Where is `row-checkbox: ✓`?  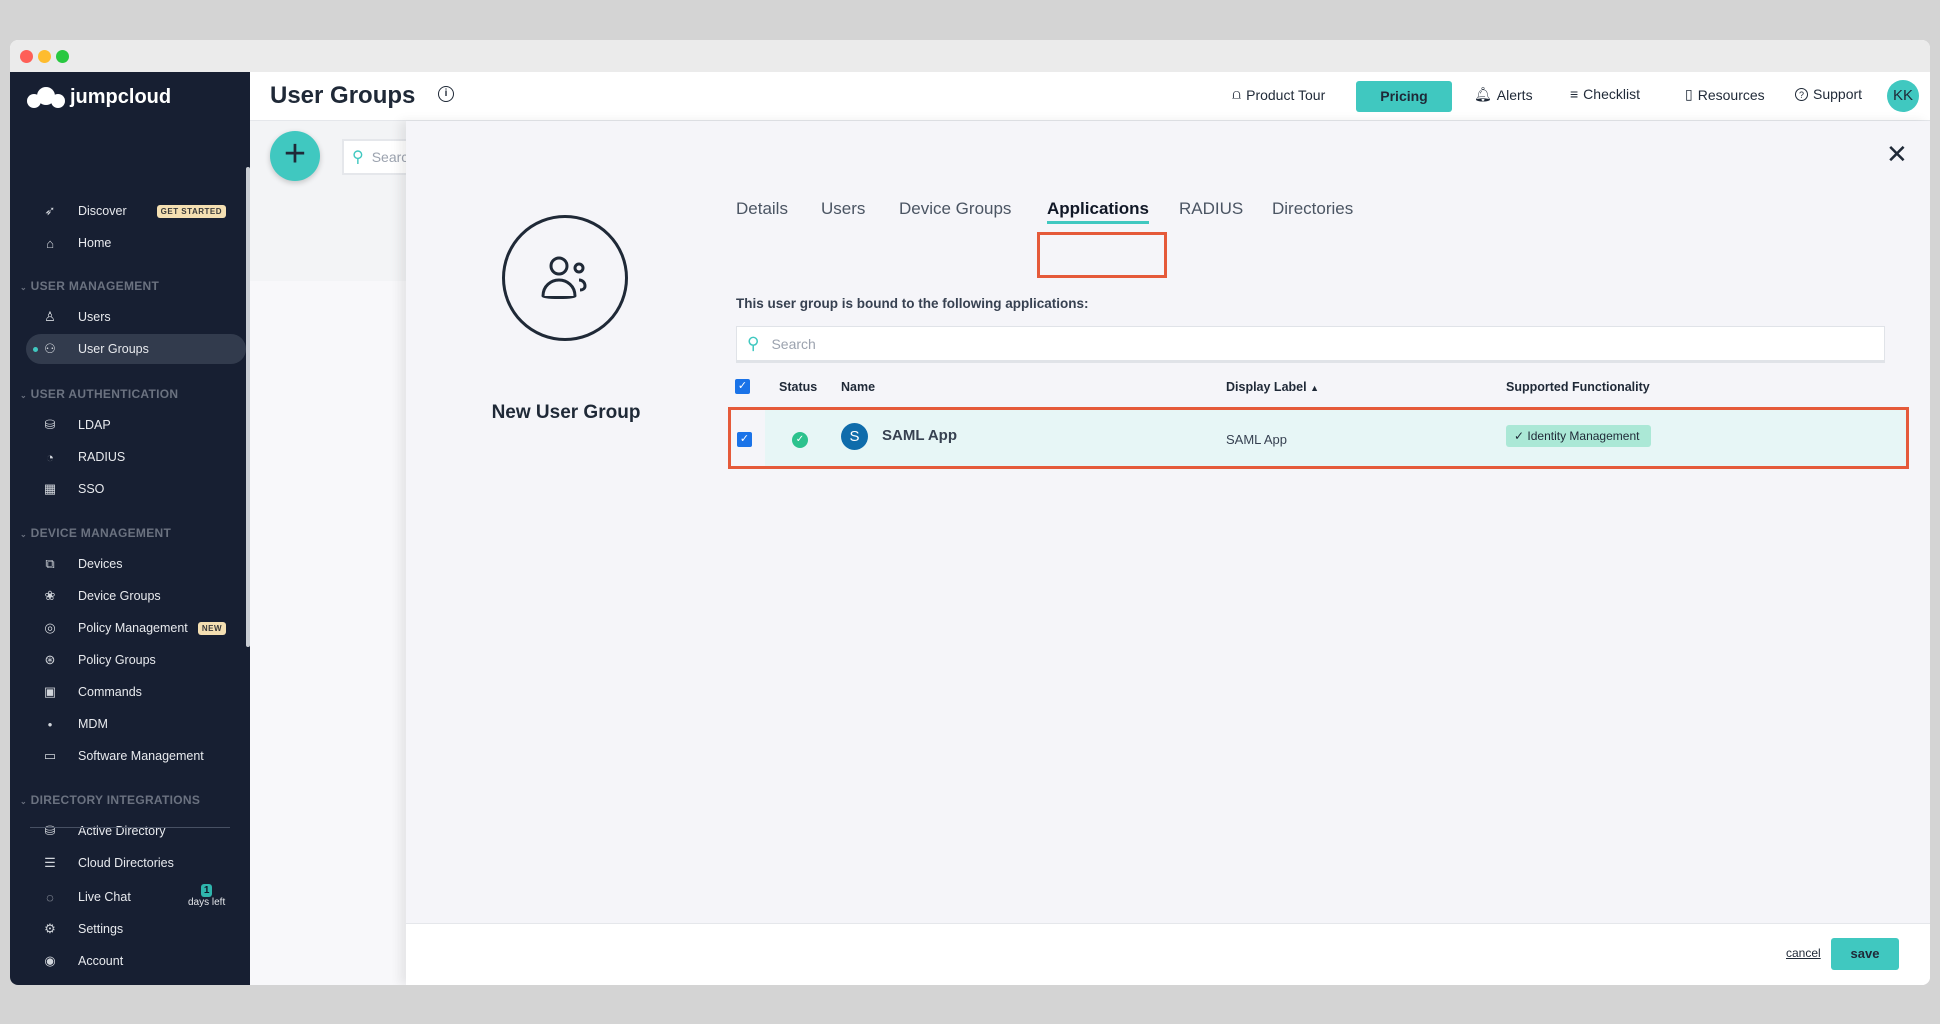 row-checkbox: ✓ is located at coordinates (744, 439).